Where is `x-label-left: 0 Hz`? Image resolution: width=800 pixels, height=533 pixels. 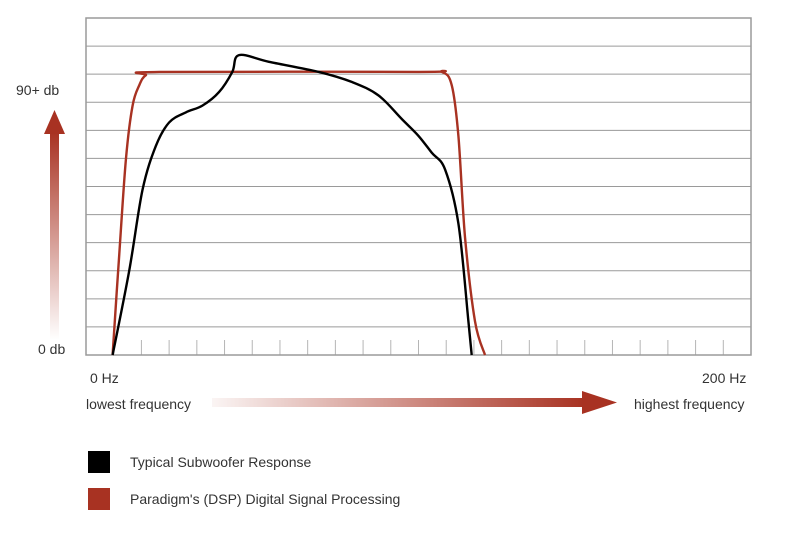
x-label-left: 0 Hz is located at coordinates (104, 378).